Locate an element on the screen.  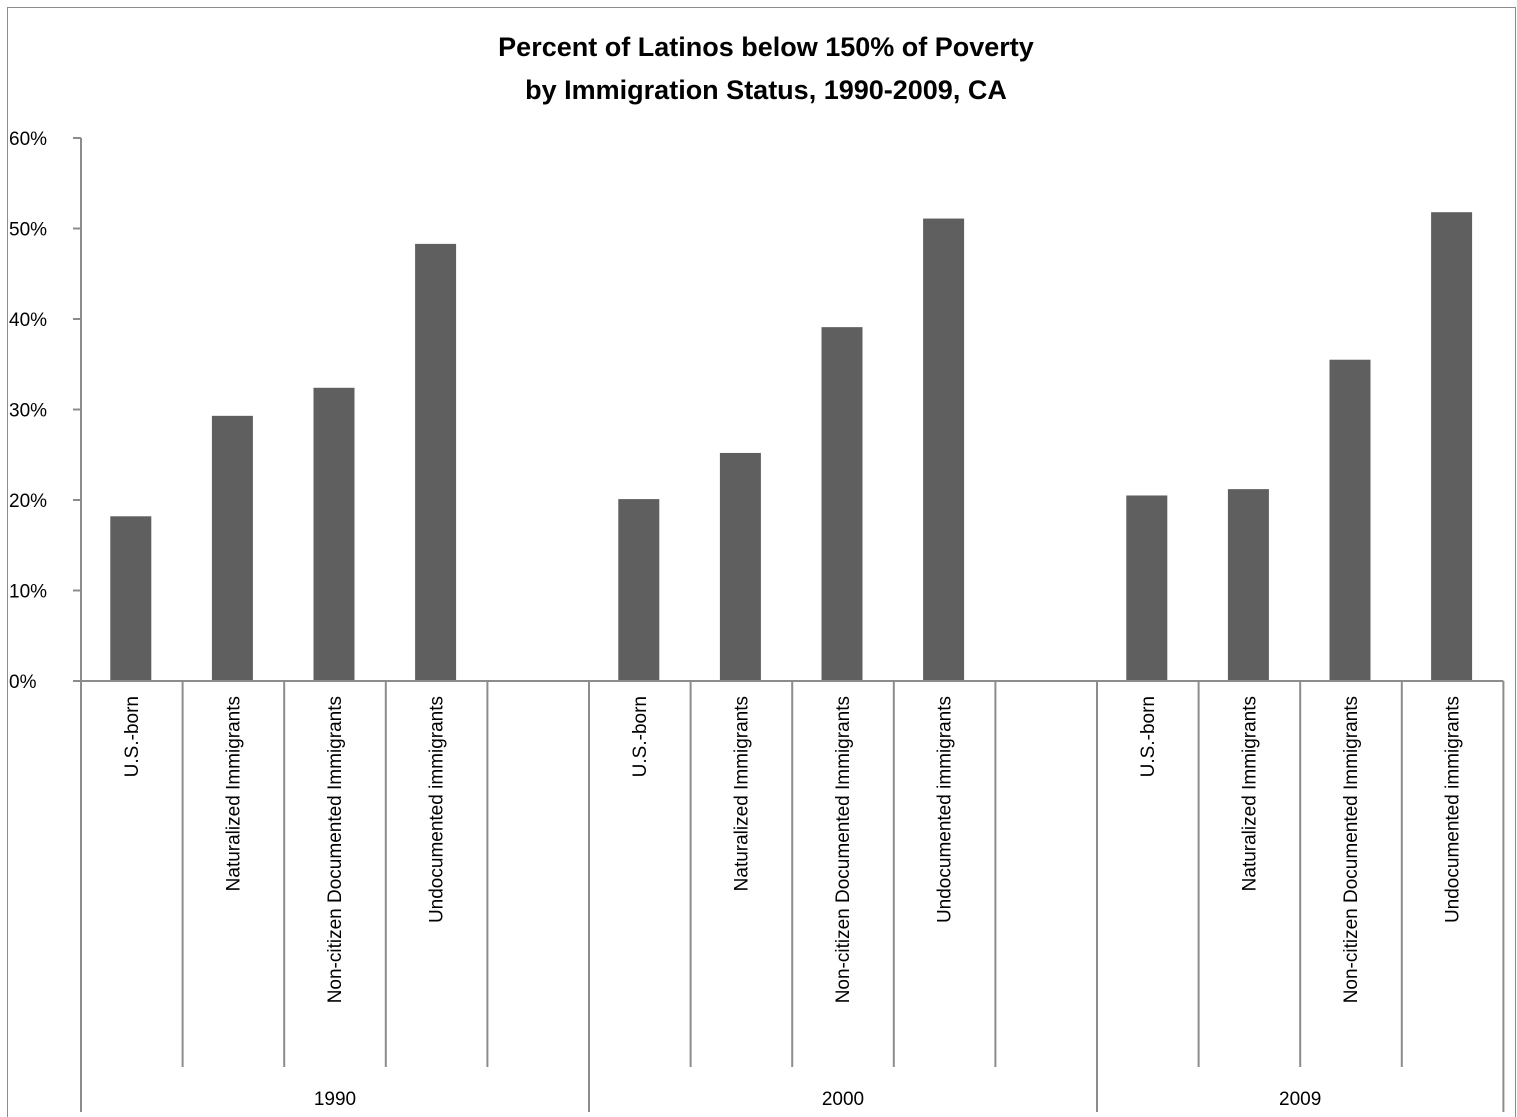
y-tick-label: 0% is located at coordinates (23, 682).